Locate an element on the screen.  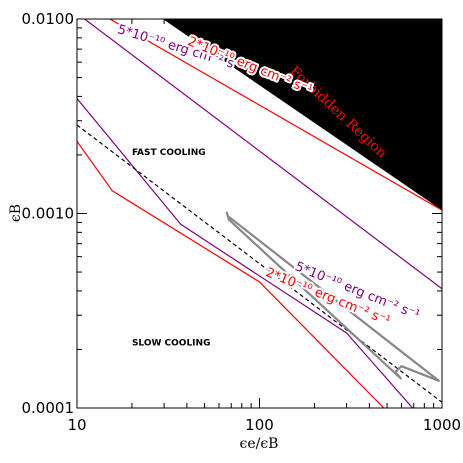
x-tick-label: 100 is located at coordinates (259, 425).